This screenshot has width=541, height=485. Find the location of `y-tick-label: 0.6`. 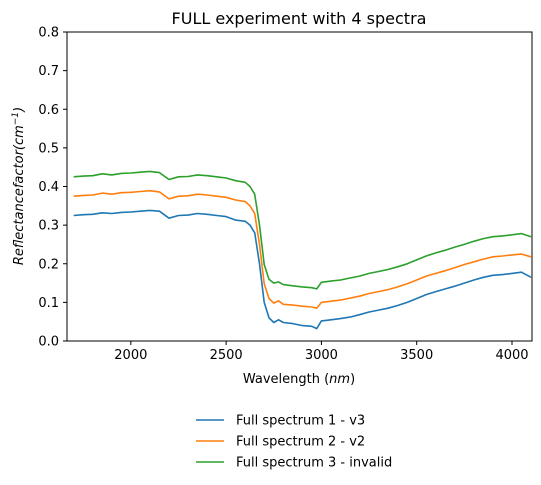

y-tick-label: 0.6 is located at coordinates (48, 110).